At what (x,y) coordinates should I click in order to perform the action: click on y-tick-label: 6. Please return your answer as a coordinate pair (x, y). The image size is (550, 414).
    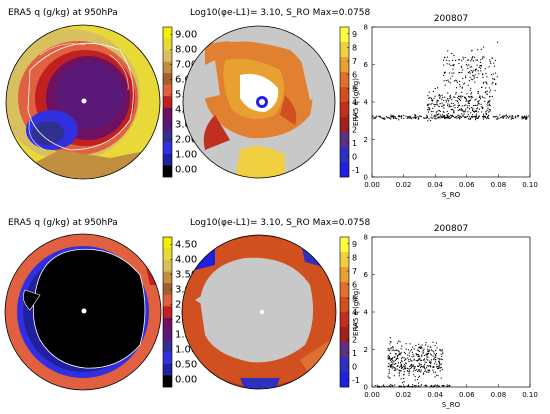
    Looking at the image, I should click on (366, 65).